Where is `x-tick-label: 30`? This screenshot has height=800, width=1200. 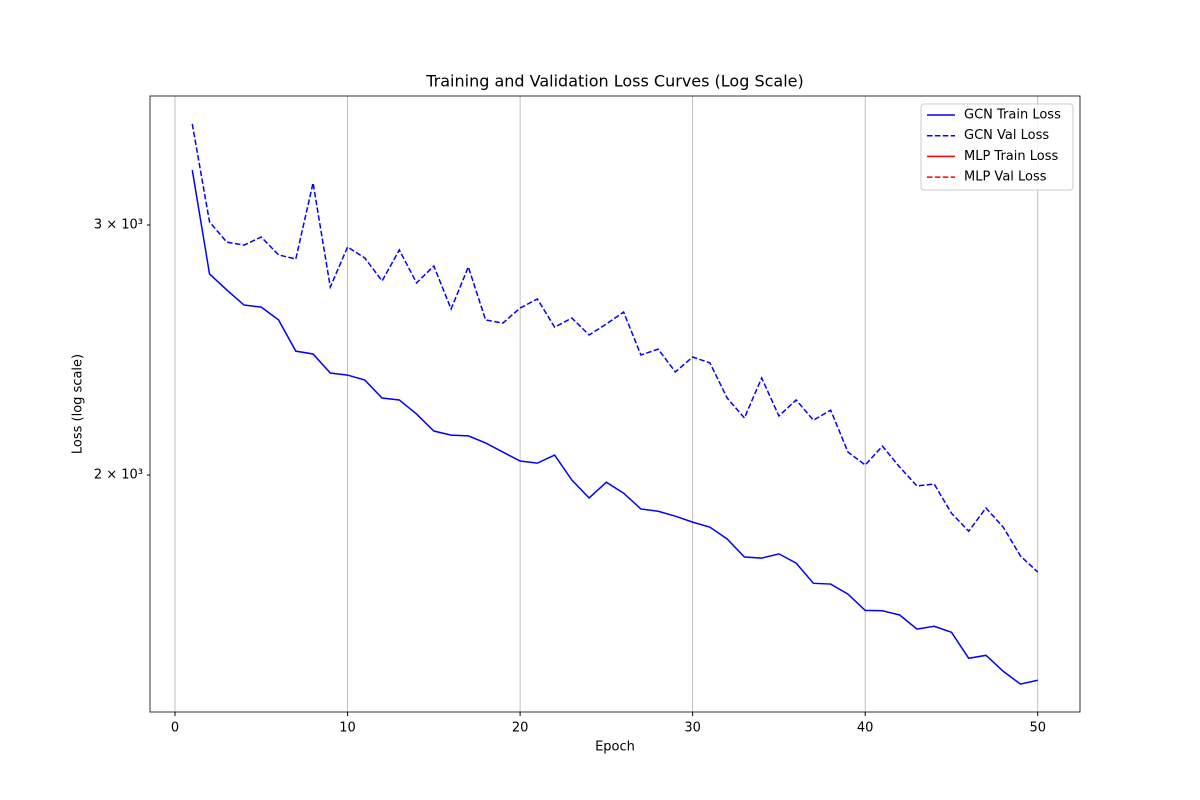 x-tick-label: 30 is located at coordinates (692, 728).